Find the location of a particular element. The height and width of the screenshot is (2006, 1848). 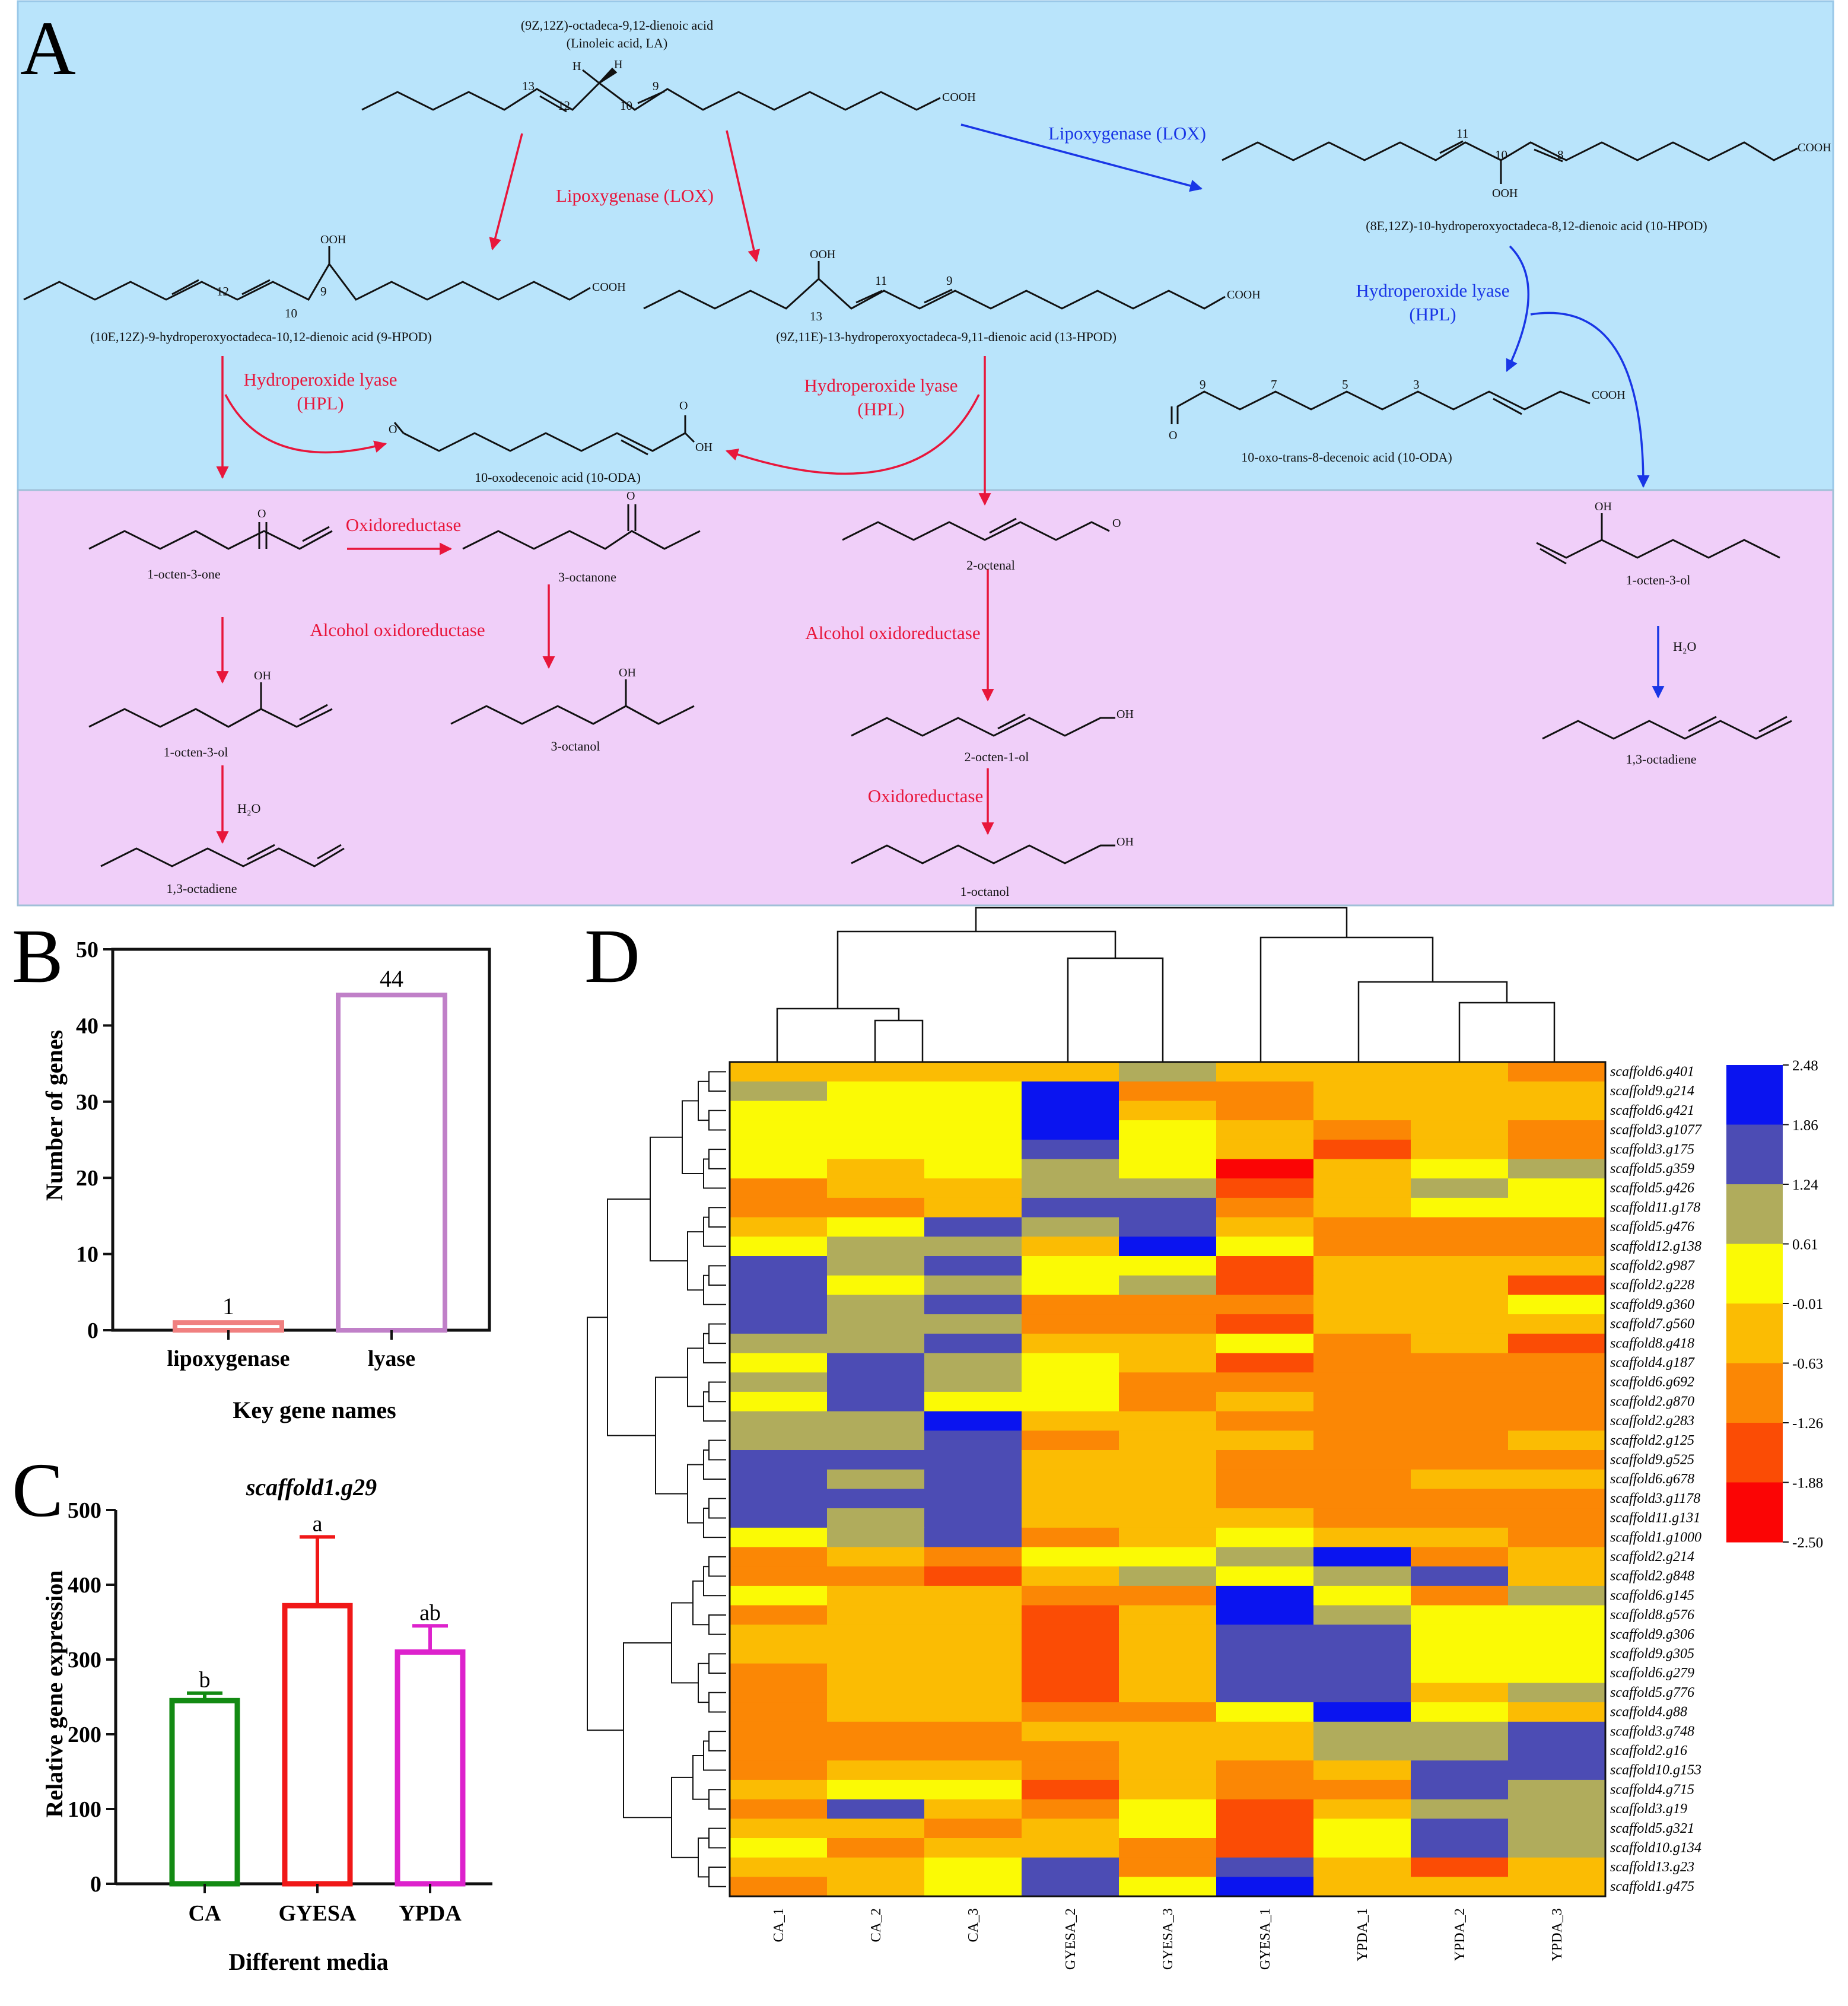

legend-tick-label: -1.26 is located at coordinates (1807, 1424).